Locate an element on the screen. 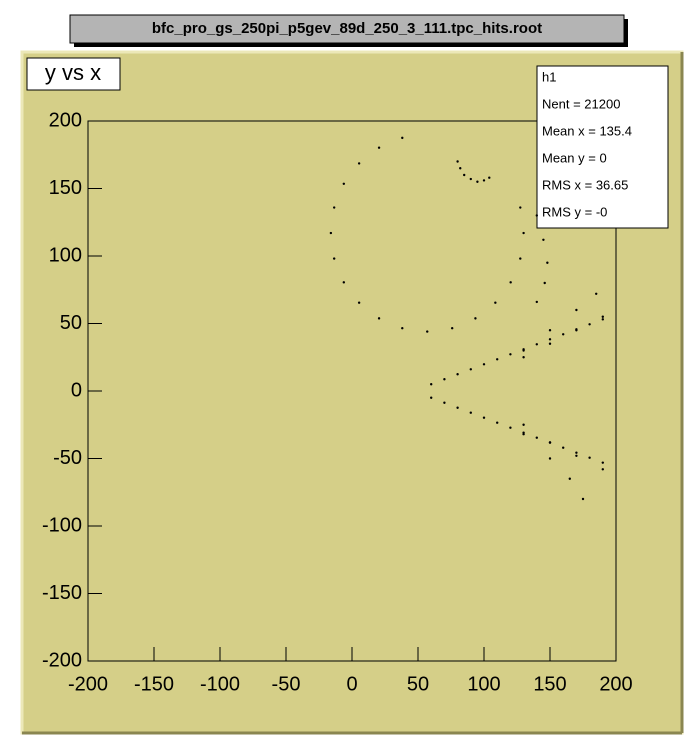 This screenshot has height=752, width=696. y-tick-label: -150 is located at coordinates (62, 593).